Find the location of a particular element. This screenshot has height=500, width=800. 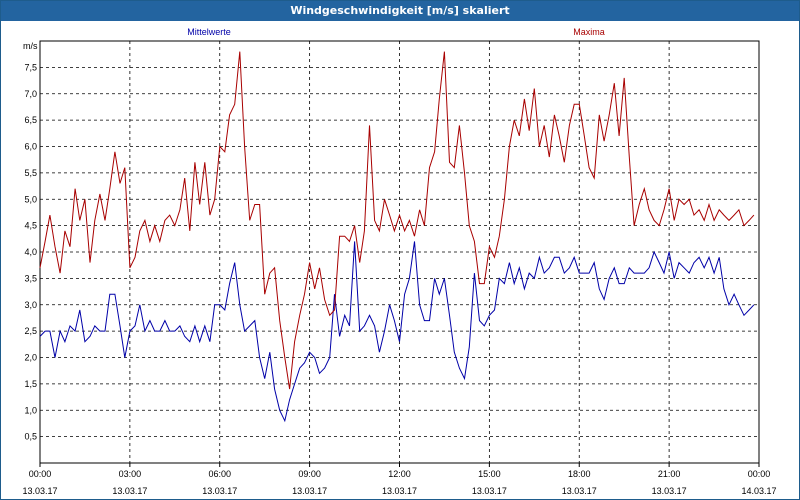

x-tick-time: 18:00 is located at coordinates (579, 474).